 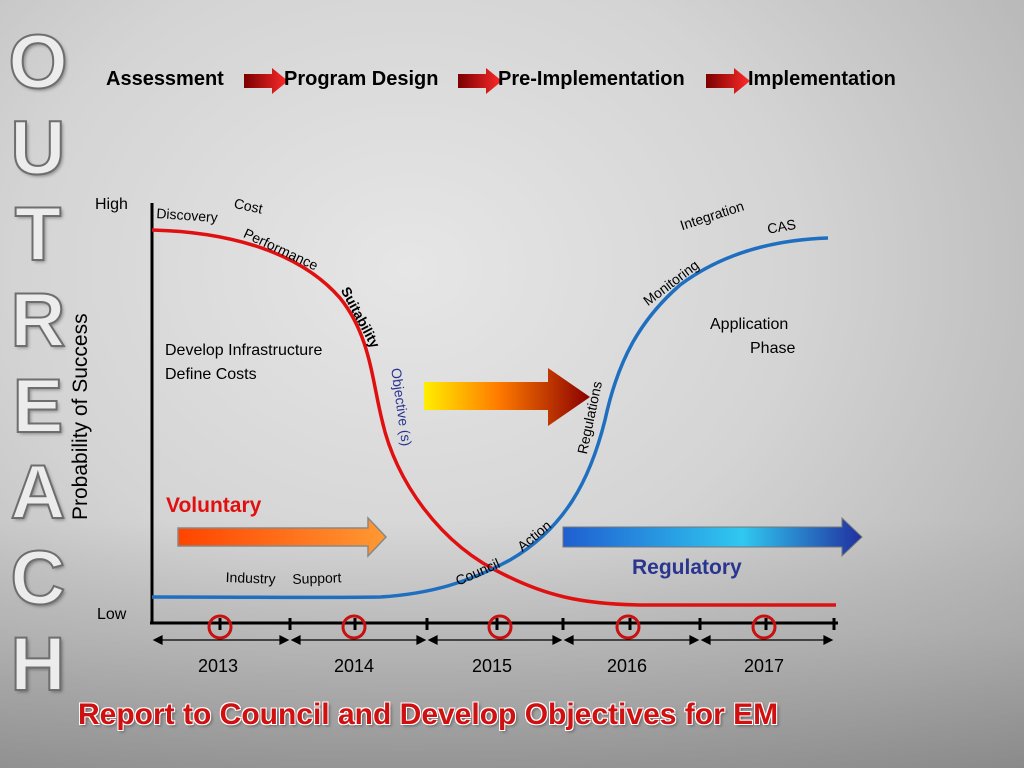 What do you see at coordinates (764, 666) in the screenshot?
I see `year-label: 2017` at bounding box center [764, 666].